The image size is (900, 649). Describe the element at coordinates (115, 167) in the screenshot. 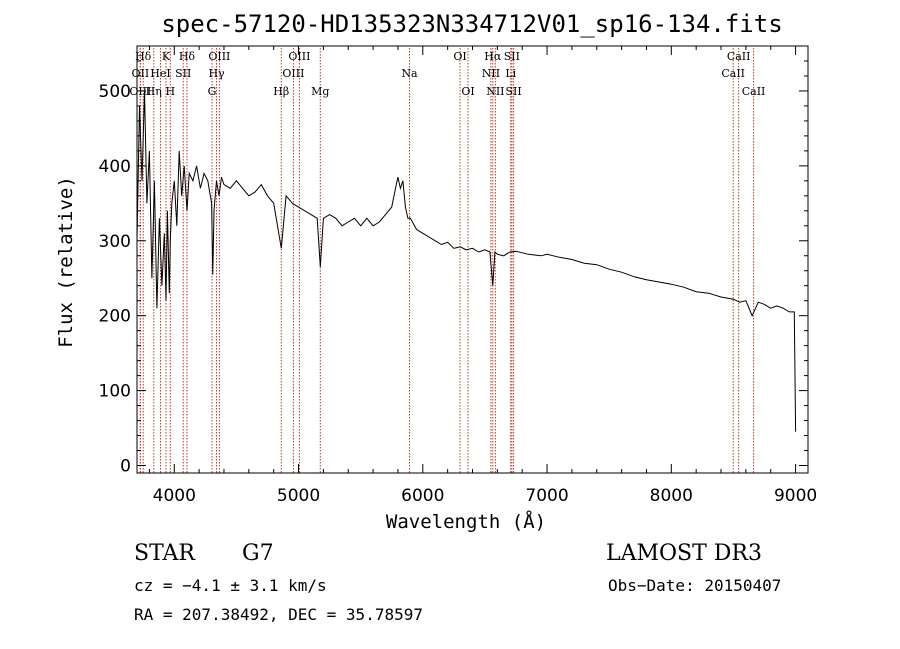

I see `y-tick-label: 400` at that location.